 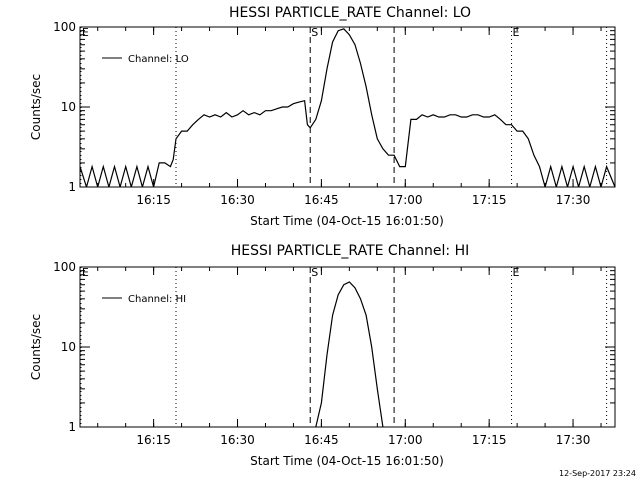 What do you see at coordinates (347, 221) in the screenshot?
I see `lo-x-axis-label: Start Time (04-Oct-15 16:01:50)` at bounding box center [347, 221].